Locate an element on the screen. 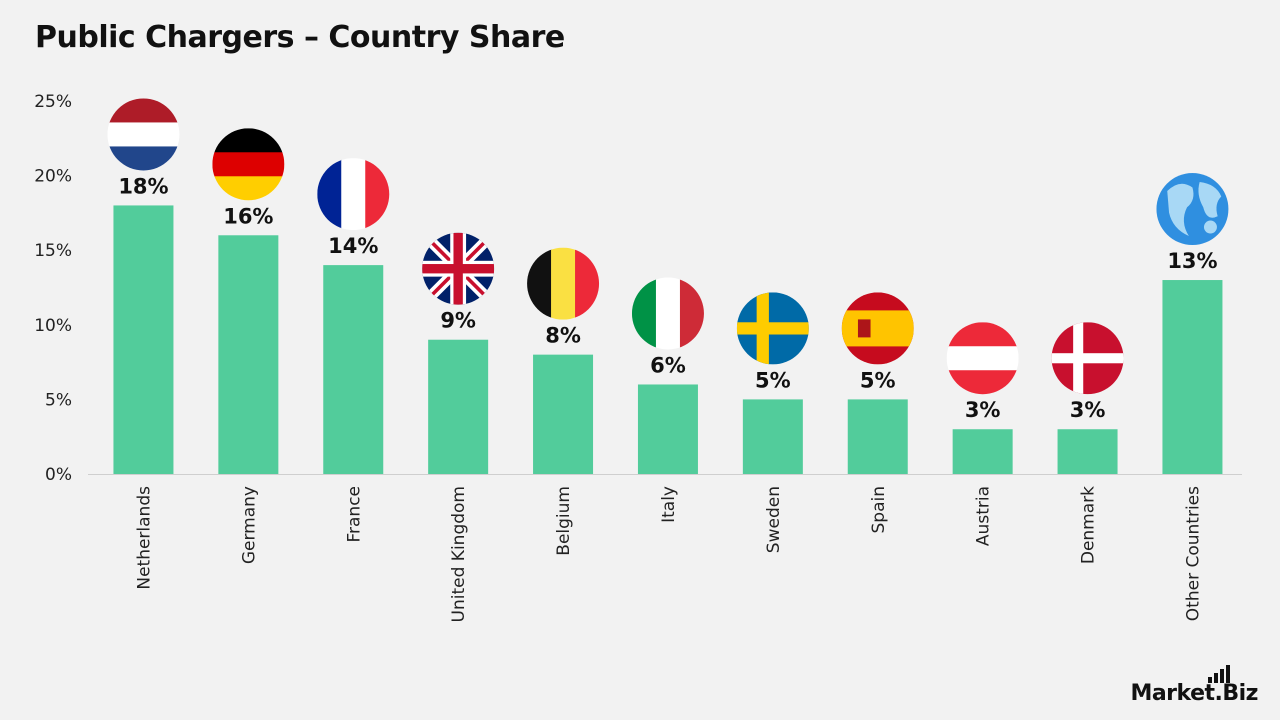 The image size is (1280, 720). x-tick-label: Austria is located at coordinates (984, 516).